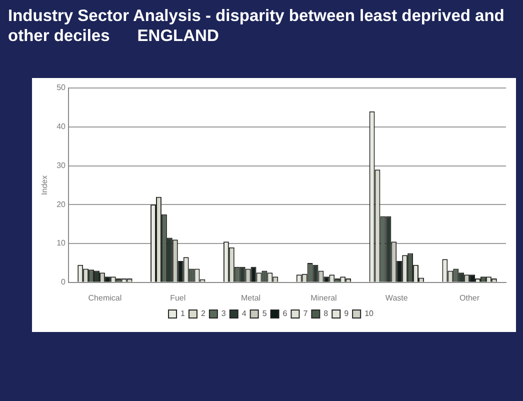 The height and width of the screenshot is (401, 523). Describe the element at coordinates (244, 313) in the screenshot. I see `legend-label: 4` at that location.